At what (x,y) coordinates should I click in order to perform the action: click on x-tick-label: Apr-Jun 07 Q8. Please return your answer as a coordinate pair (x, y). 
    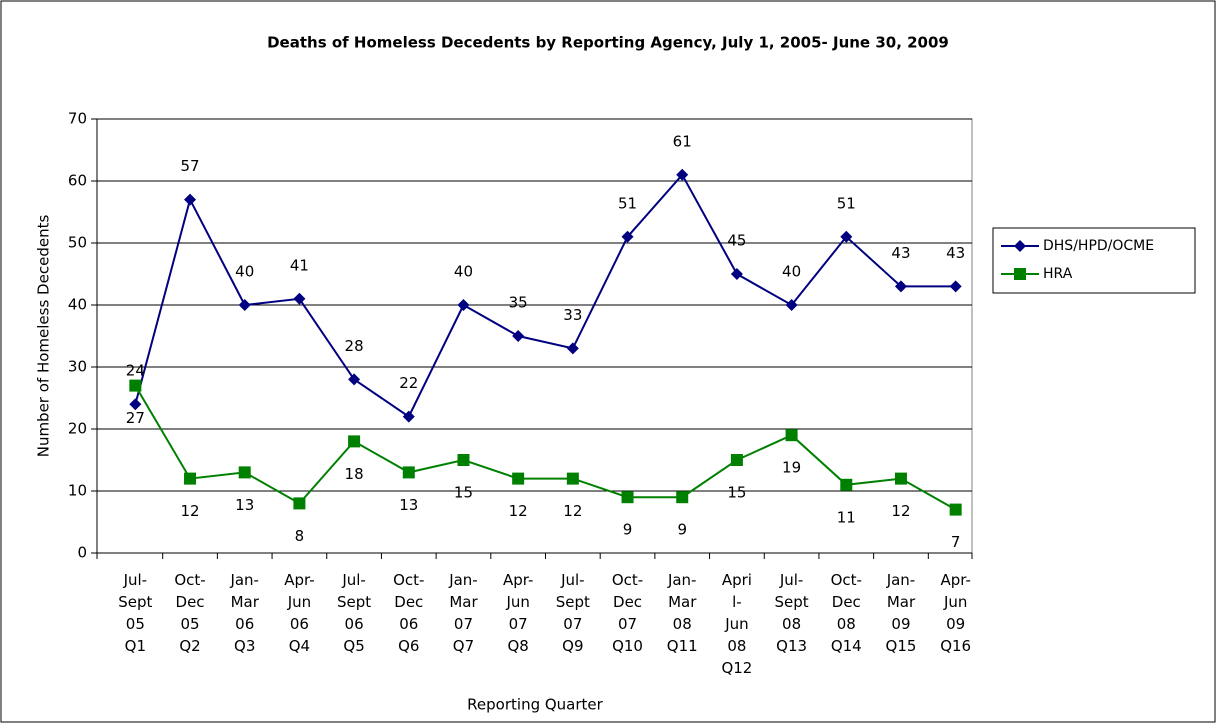
    Looking at the image, I should click on (518, 613).